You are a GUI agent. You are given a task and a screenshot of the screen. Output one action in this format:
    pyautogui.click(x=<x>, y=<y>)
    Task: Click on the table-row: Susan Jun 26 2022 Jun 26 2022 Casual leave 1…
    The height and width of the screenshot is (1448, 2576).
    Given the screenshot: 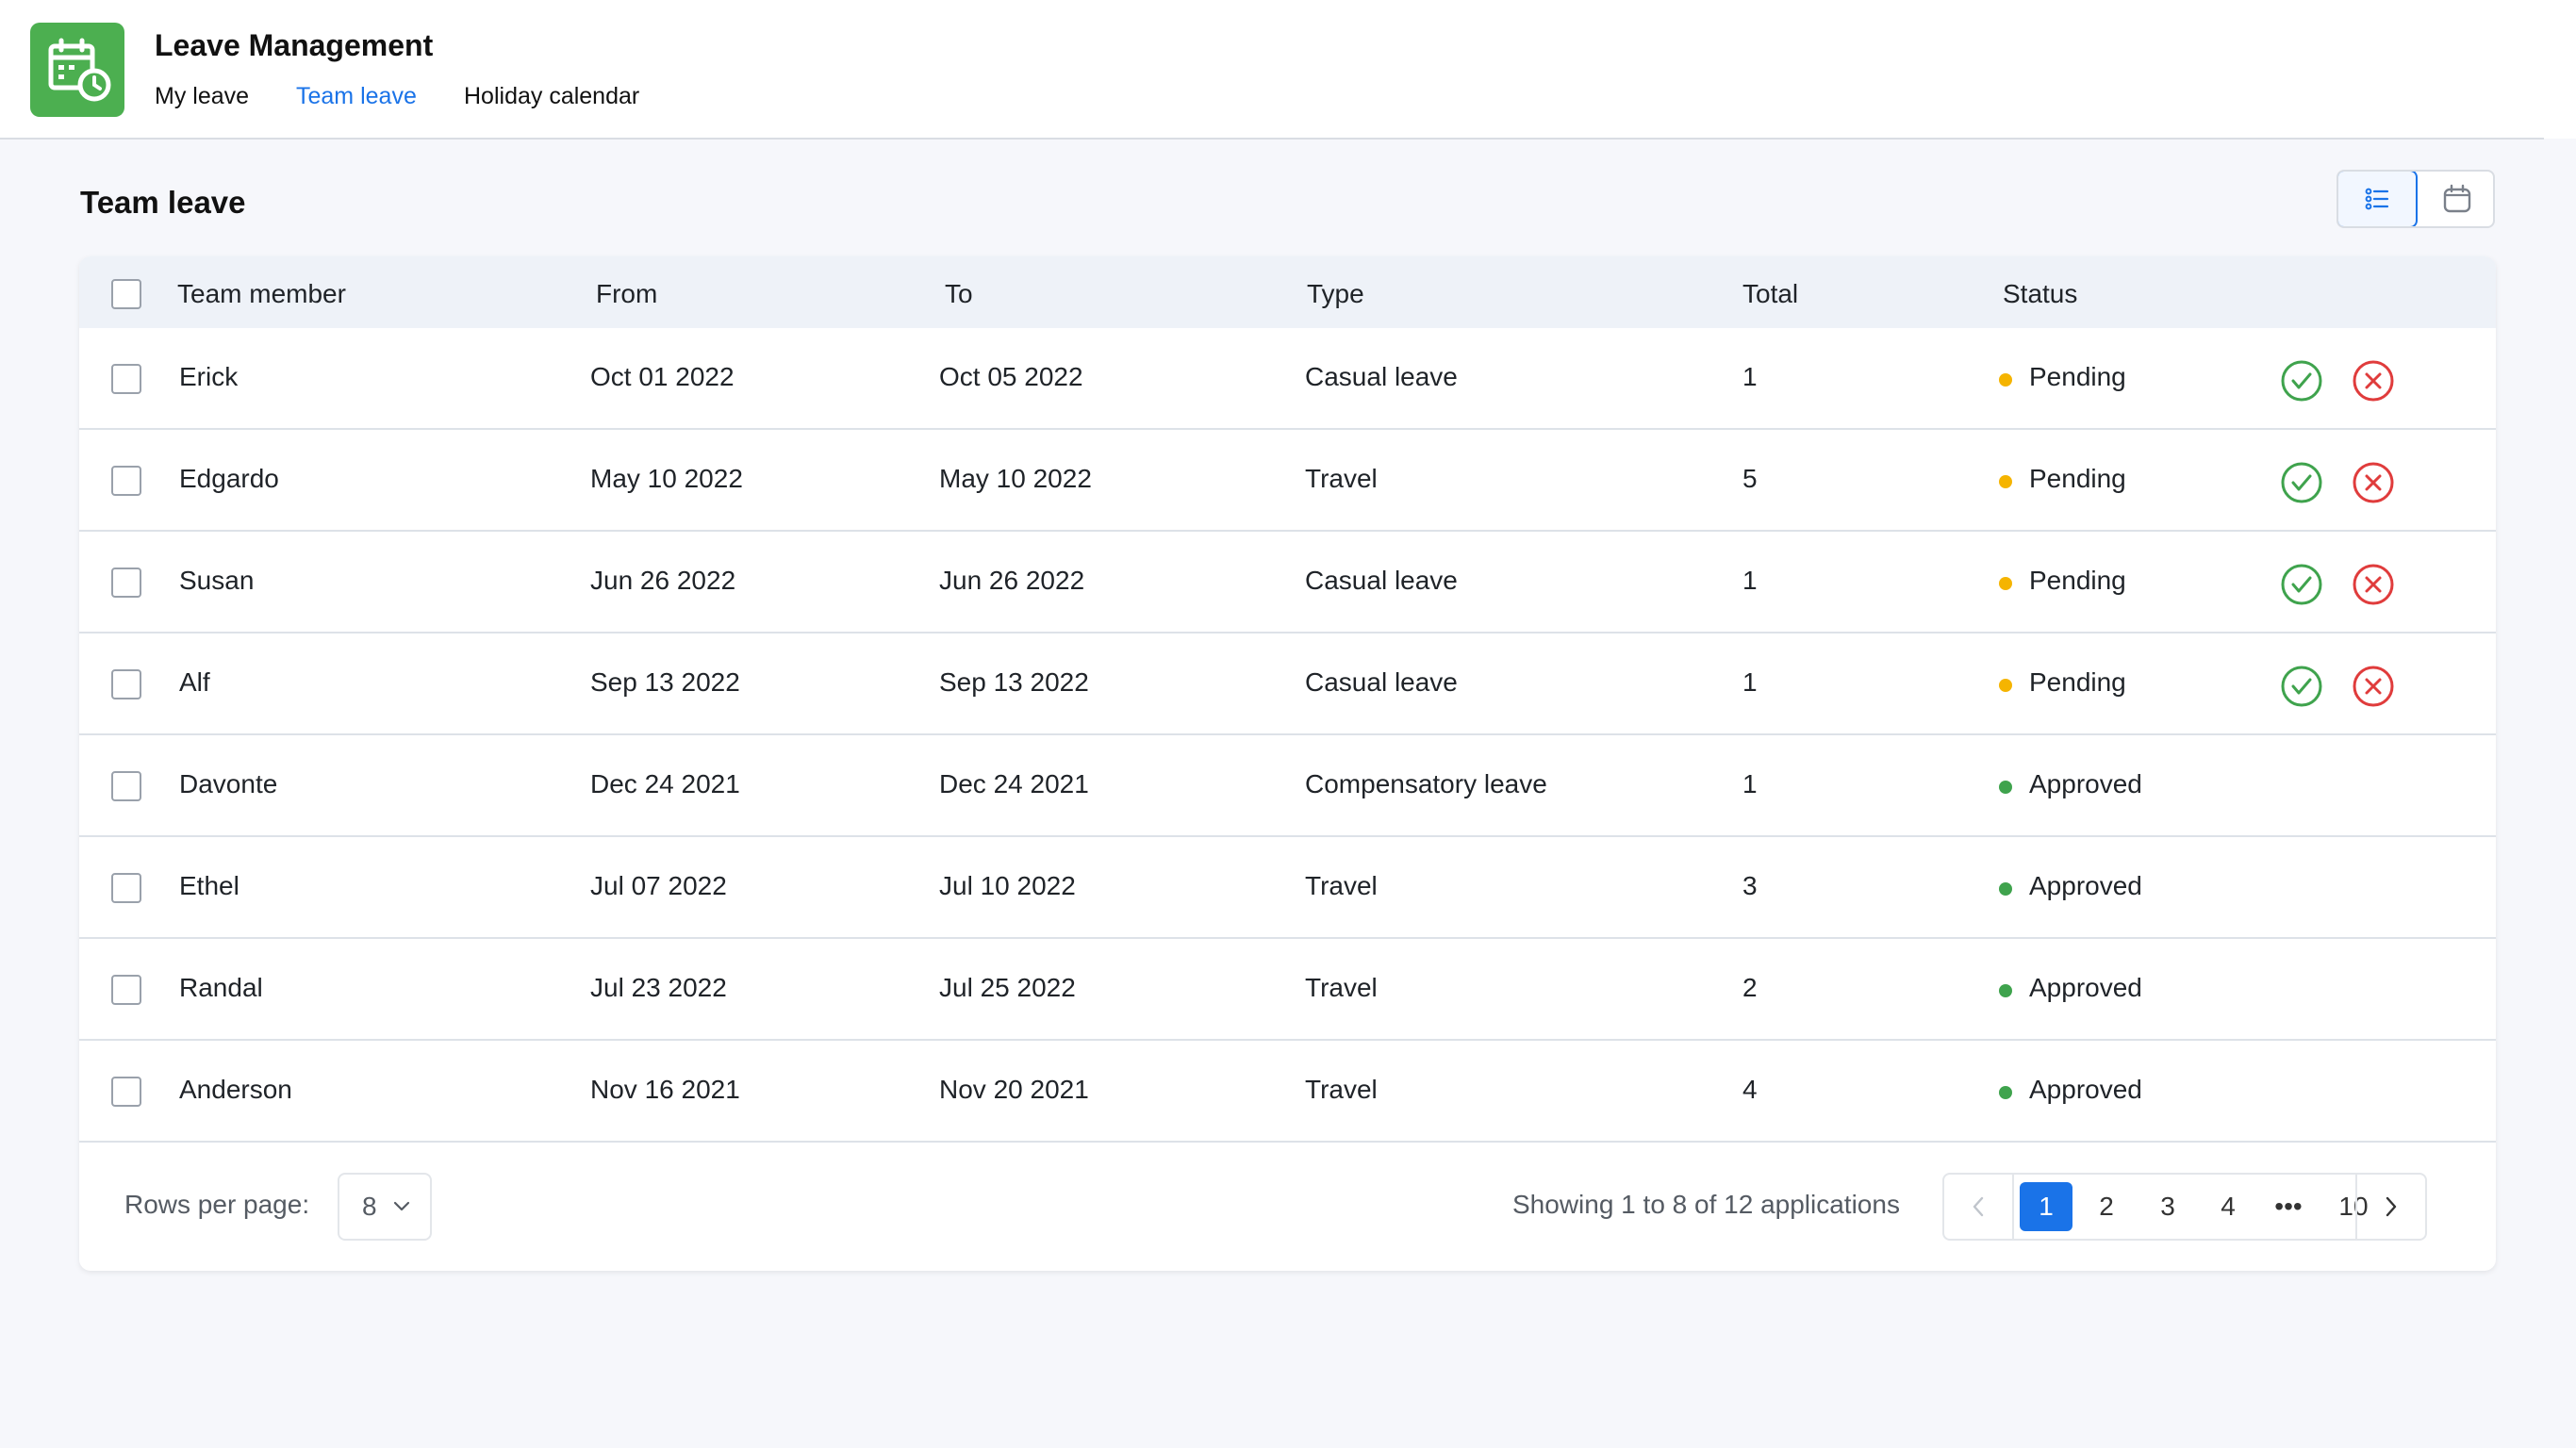 What is the action you would take?
    pyautogui.click(x=1287, y=583)
    